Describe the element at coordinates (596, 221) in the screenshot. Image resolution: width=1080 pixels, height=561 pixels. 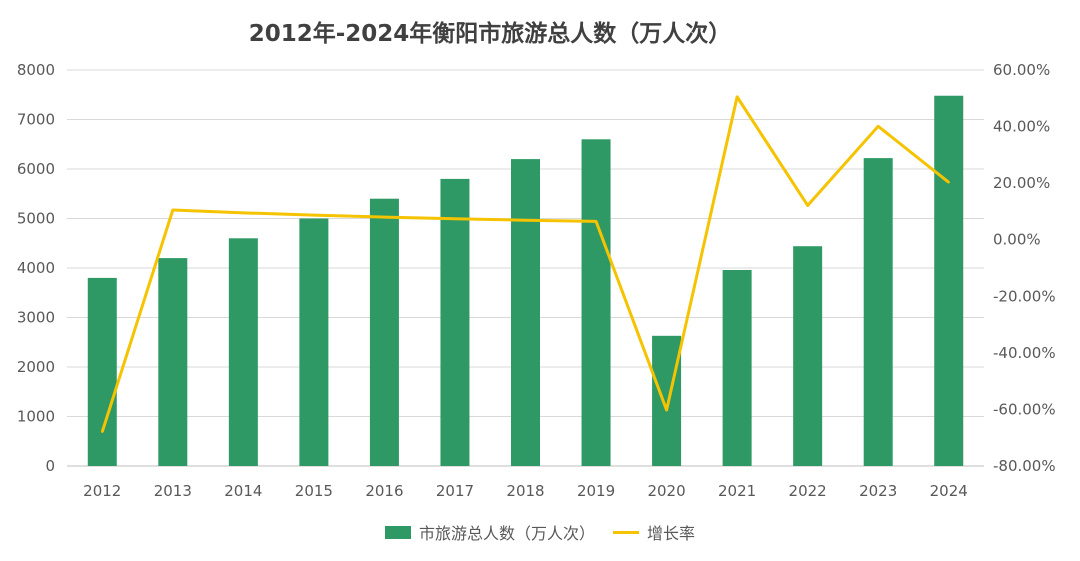
I see `line-point-2019` at that location.